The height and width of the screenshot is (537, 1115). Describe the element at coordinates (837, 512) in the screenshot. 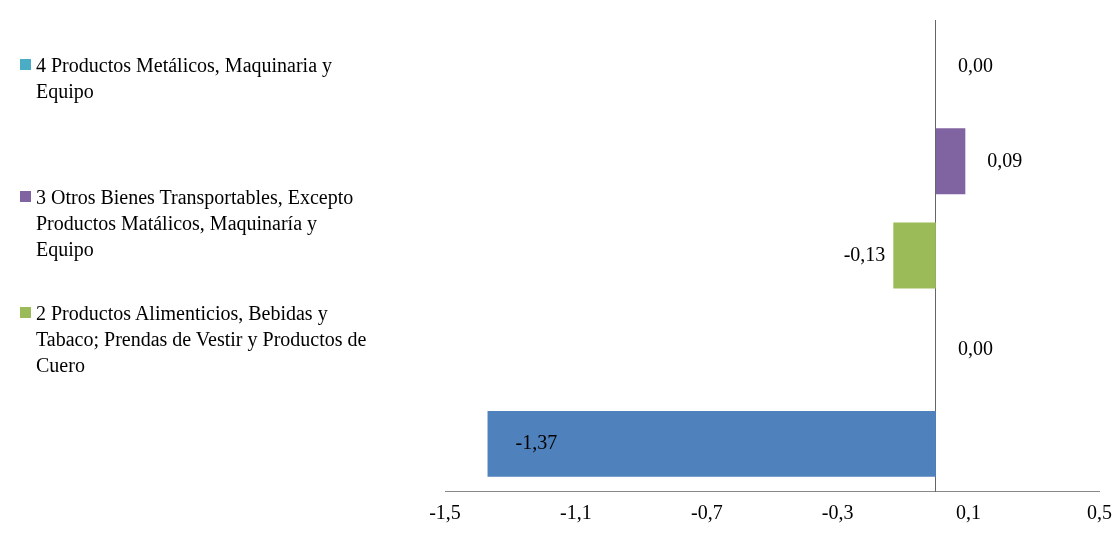

I see `x-tick-label: -0,3` at that location.